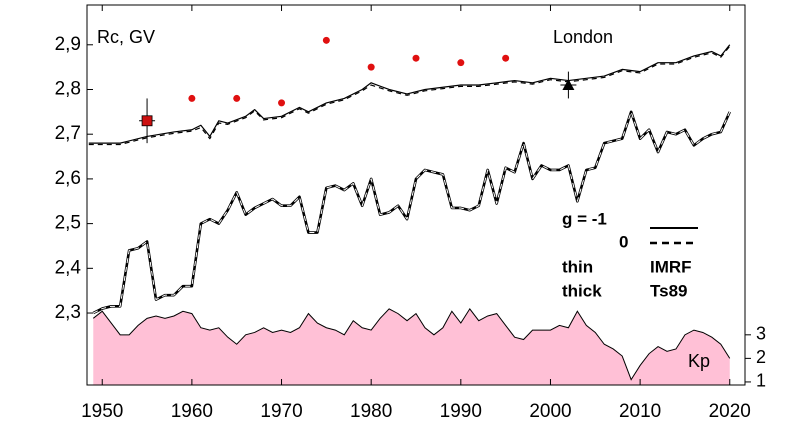  I want to click on x-tick-label: 2000, so click(550, 411).